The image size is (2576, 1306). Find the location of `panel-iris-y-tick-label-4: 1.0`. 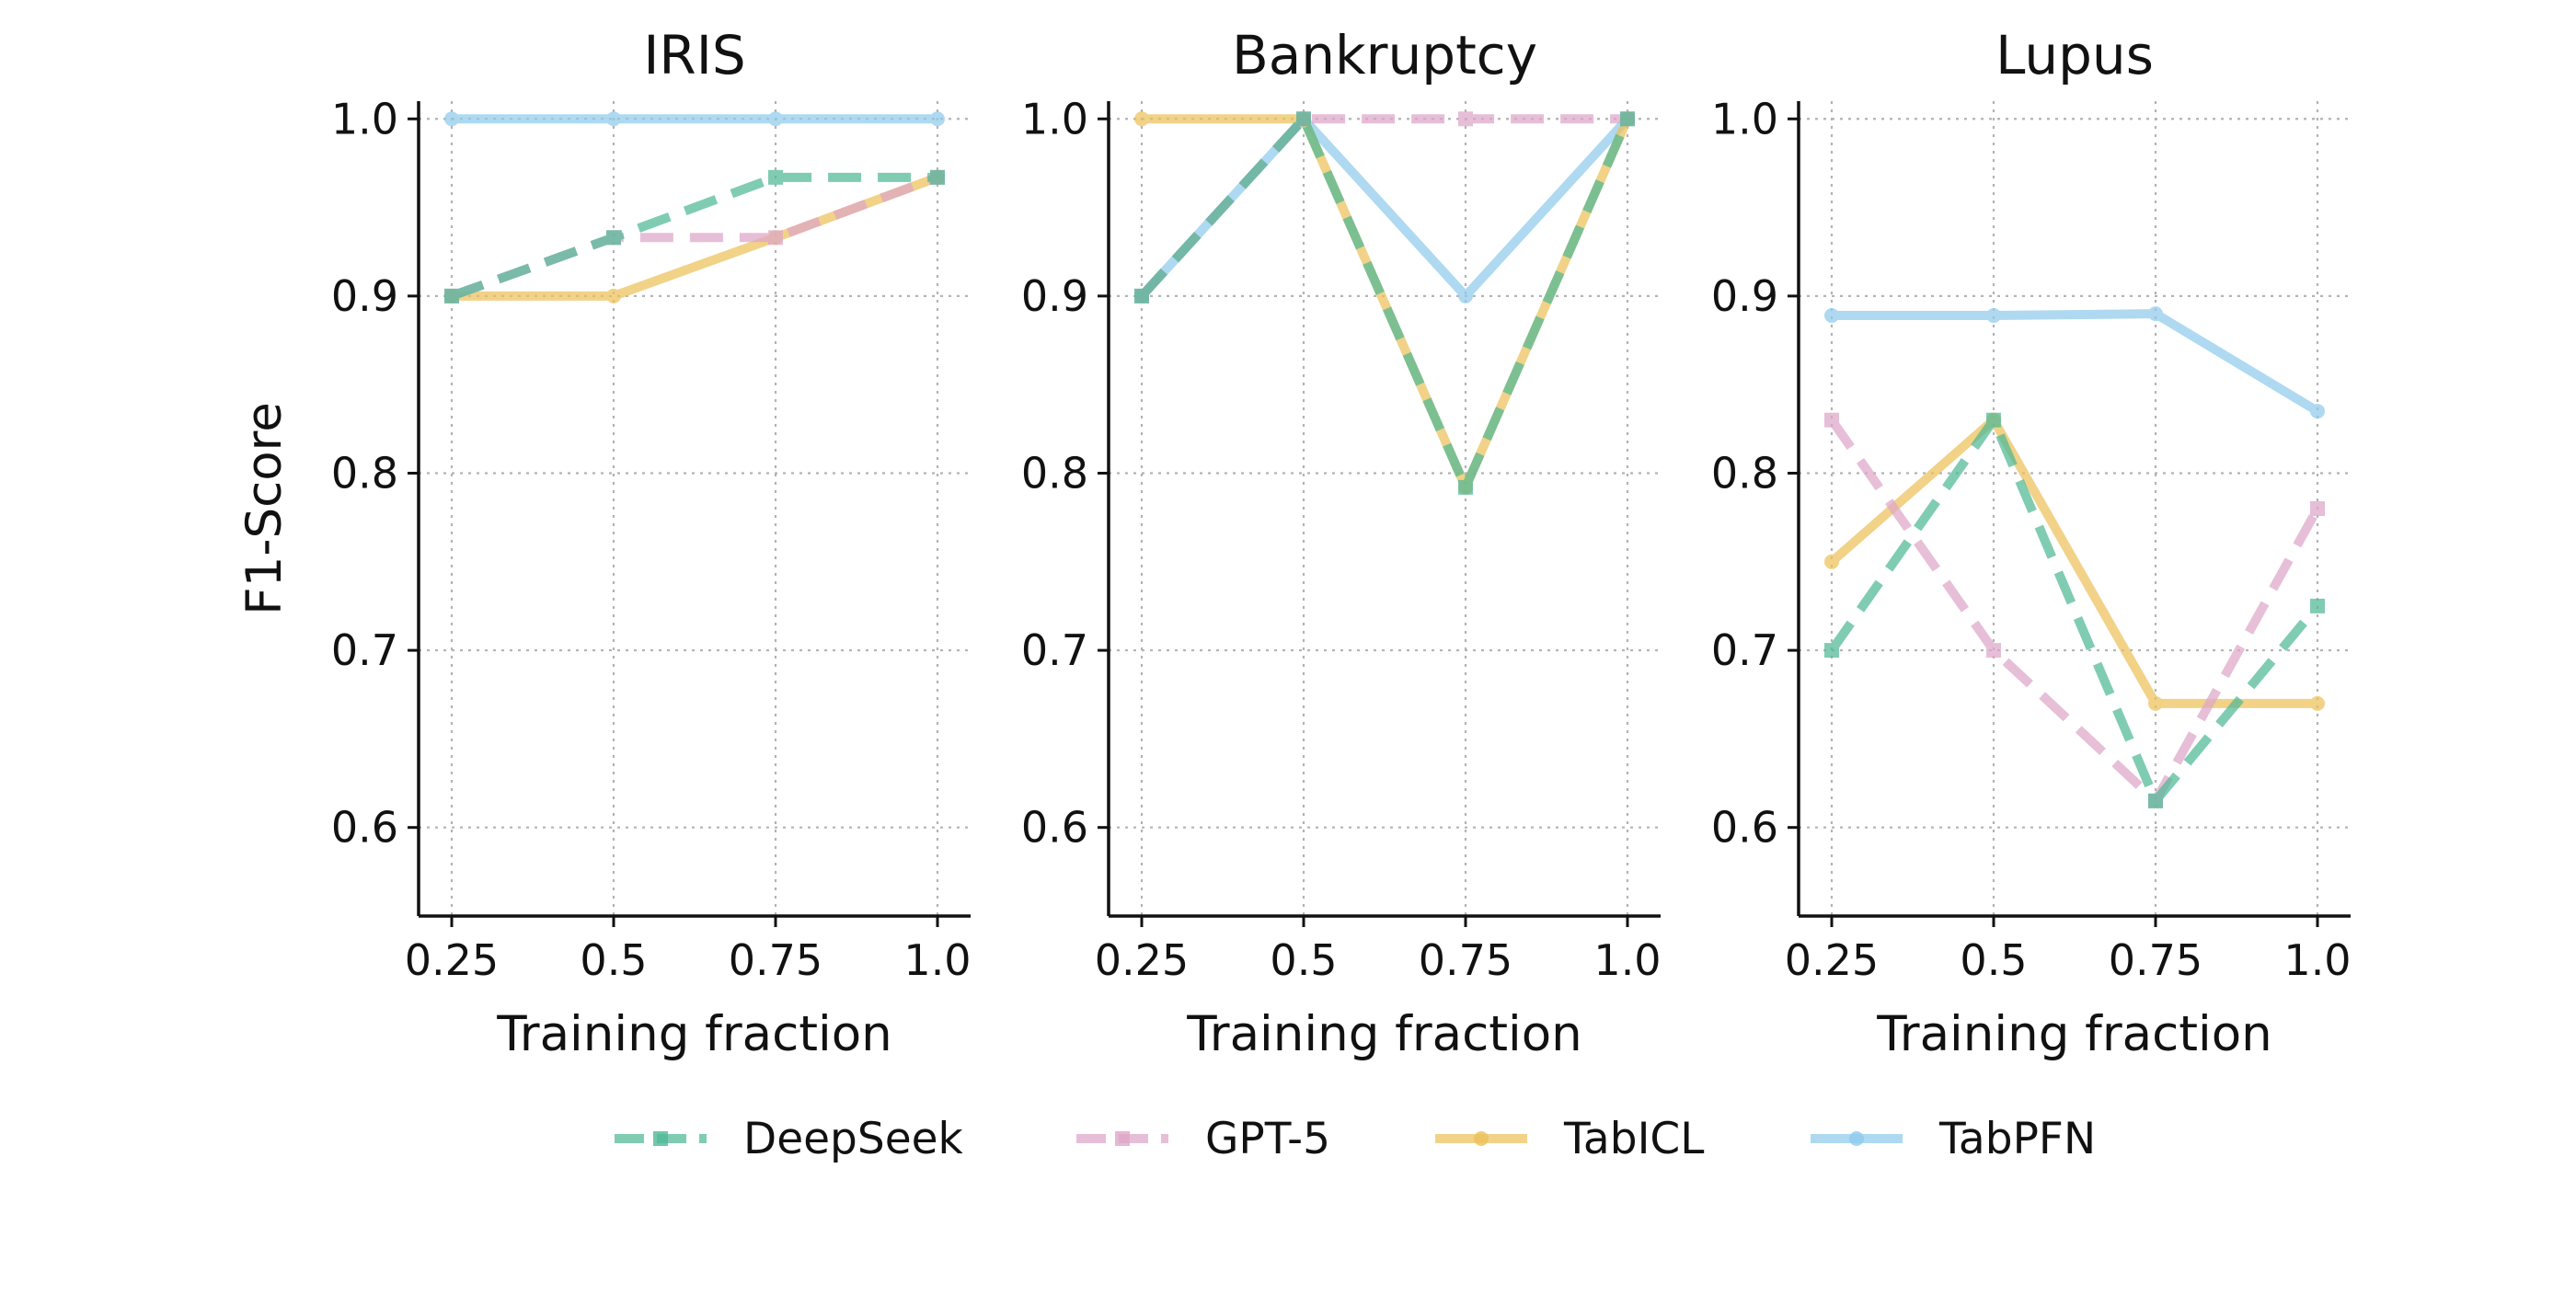

panel-iris-y-tick-label-4: 1.0 is located at coordinates (364, 118).